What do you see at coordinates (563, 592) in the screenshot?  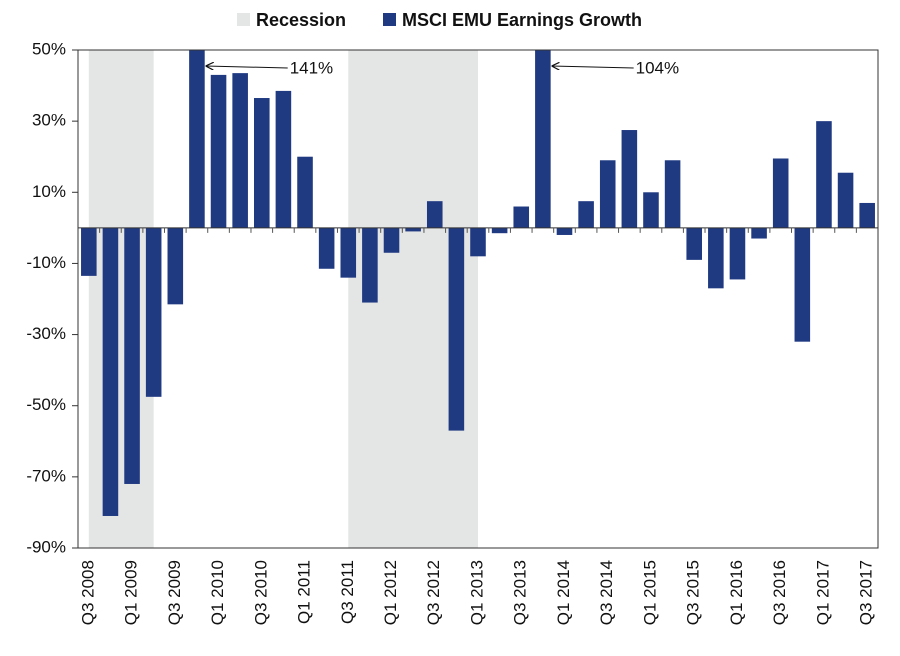 I see `x-tick-label: Q1 2014` at bounding box center [563, 592].